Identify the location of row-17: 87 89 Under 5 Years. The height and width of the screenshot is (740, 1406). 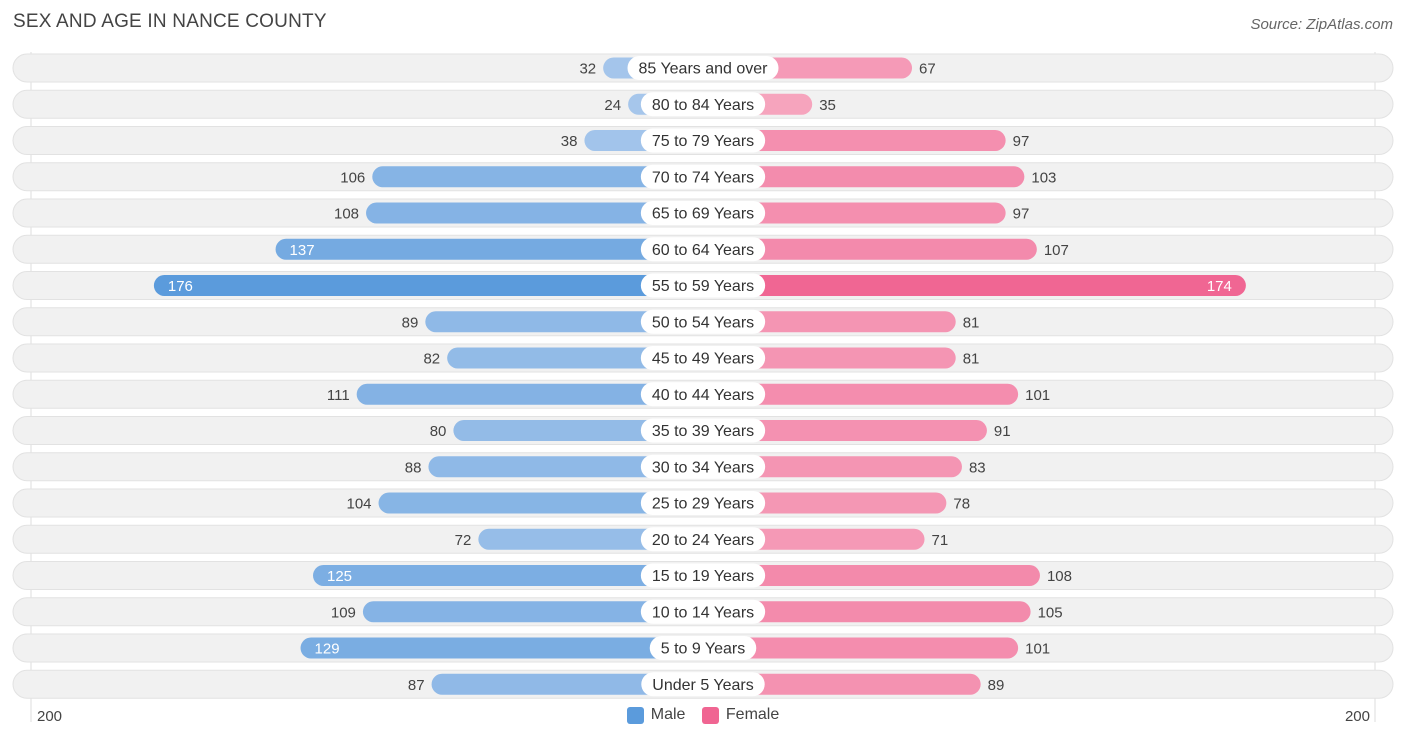
(703, 684).